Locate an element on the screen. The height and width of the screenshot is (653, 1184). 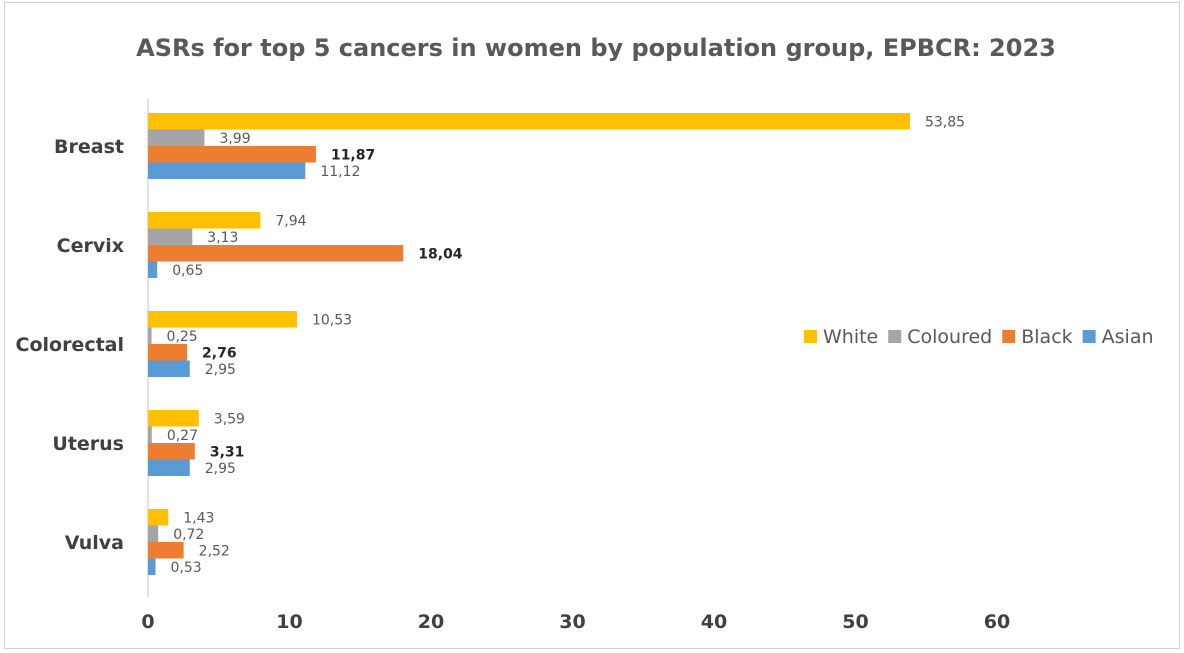
x-tick-label-10: 10 is located at coordinates (289, 622).